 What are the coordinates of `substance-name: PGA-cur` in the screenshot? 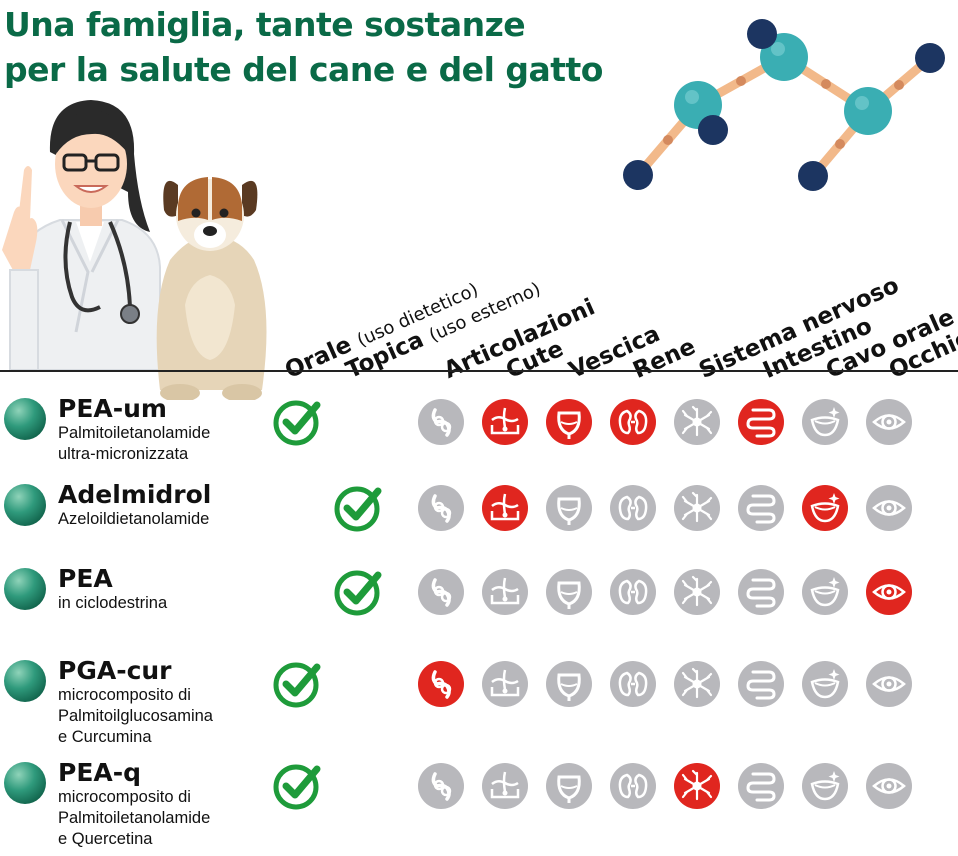 It's located at (115, 670).